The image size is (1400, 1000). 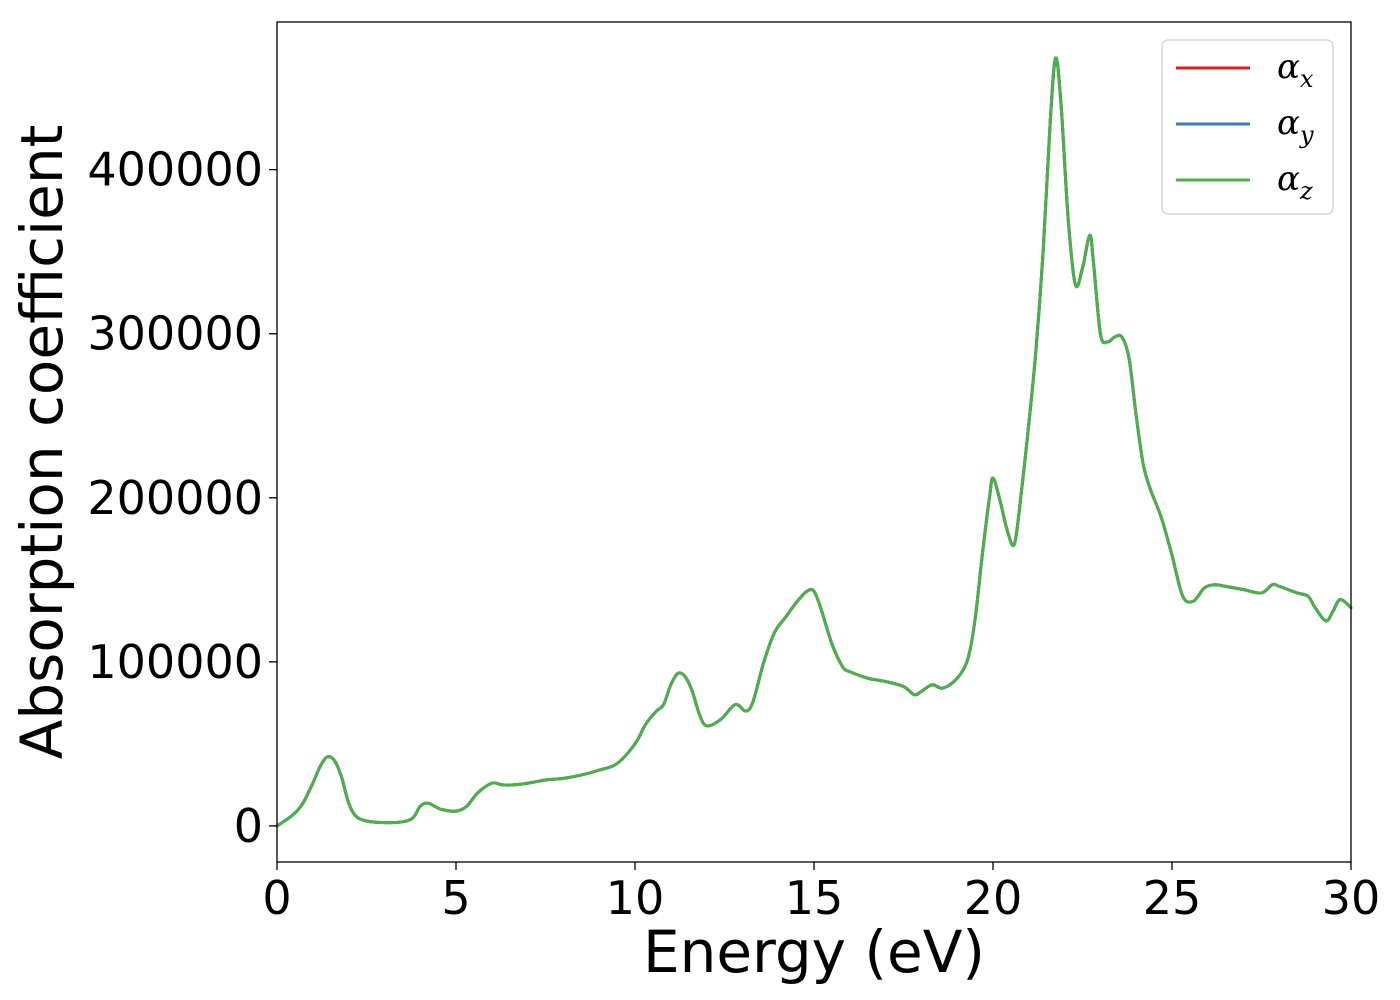 I want to click on legend-label: αz, so click(x=1295, y=182).